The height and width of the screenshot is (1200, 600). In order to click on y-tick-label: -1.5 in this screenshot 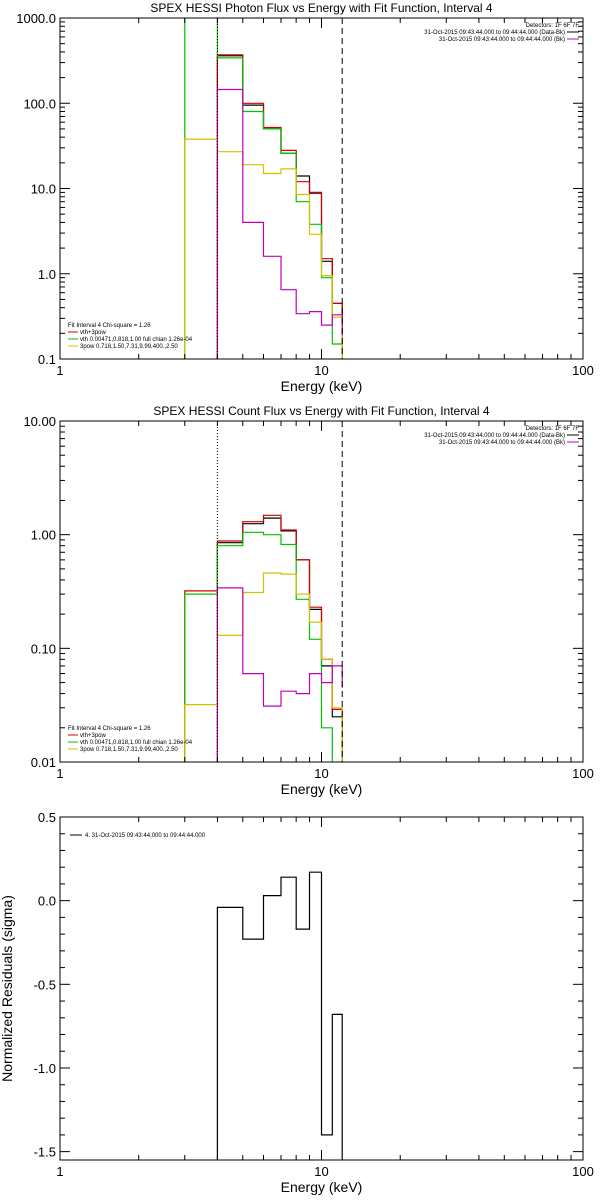, I will do `click(45, 1152)`.